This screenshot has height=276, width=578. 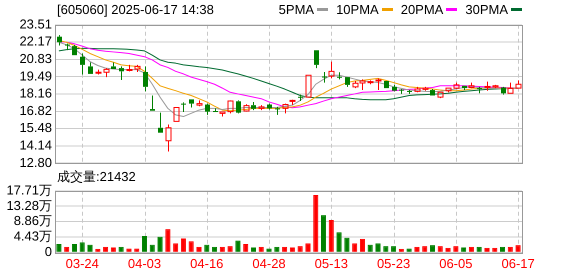 I want to click on x-tick-label: 06-17, so click(x=518, y=263).